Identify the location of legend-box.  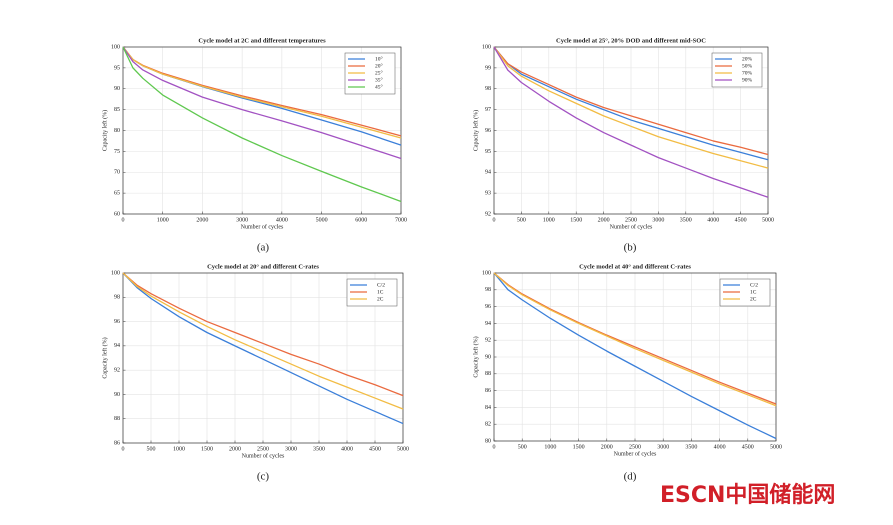
(737, 70).